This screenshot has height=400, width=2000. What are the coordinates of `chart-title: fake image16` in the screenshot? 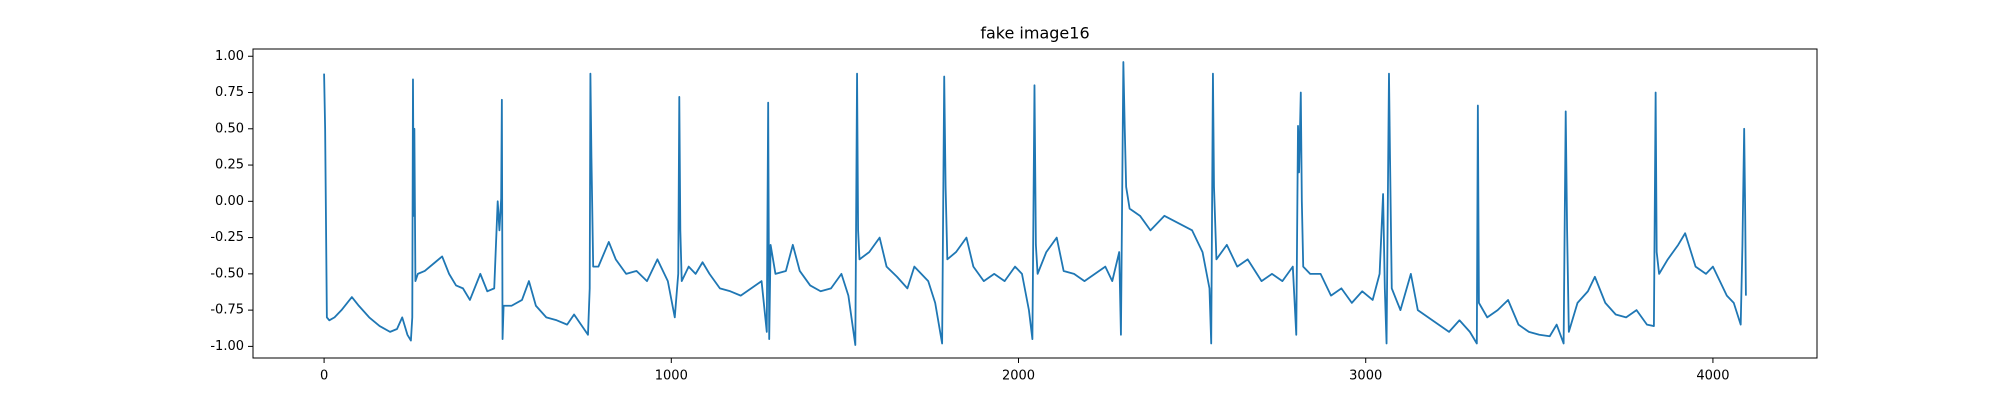 It's located at (1034, 33).